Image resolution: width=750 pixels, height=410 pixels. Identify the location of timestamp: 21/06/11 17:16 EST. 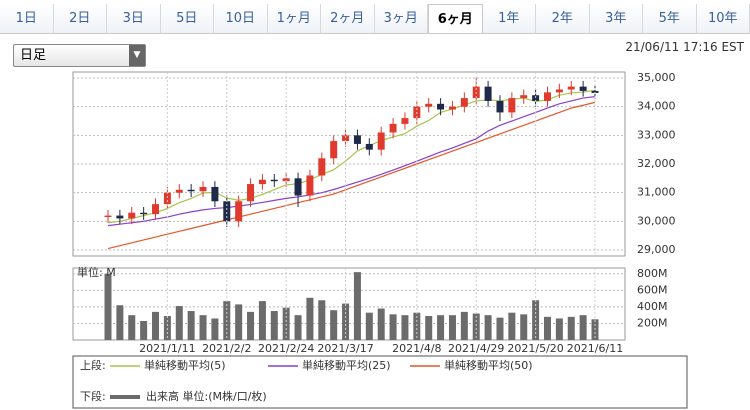
(684, 47).